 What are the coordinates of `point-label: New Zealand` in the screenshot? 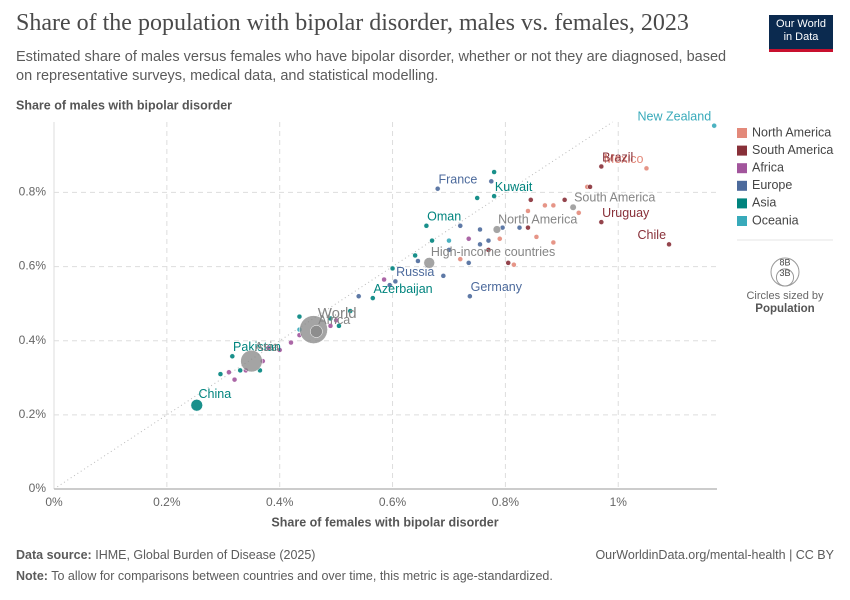 It's located at (675, 117).